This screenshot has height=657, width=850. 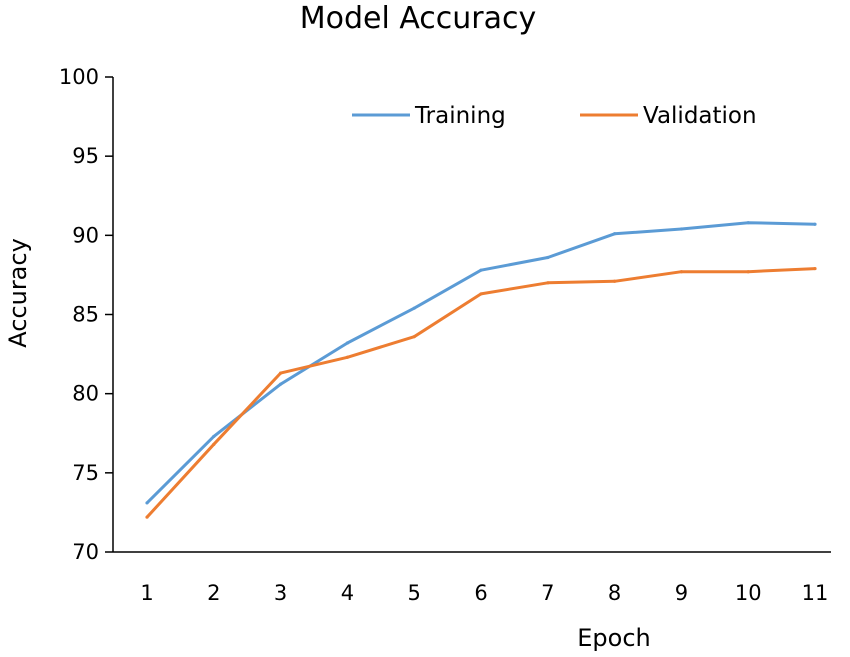 I want to click on y-axis-title: Accuracy, so click(x=18, y=293).